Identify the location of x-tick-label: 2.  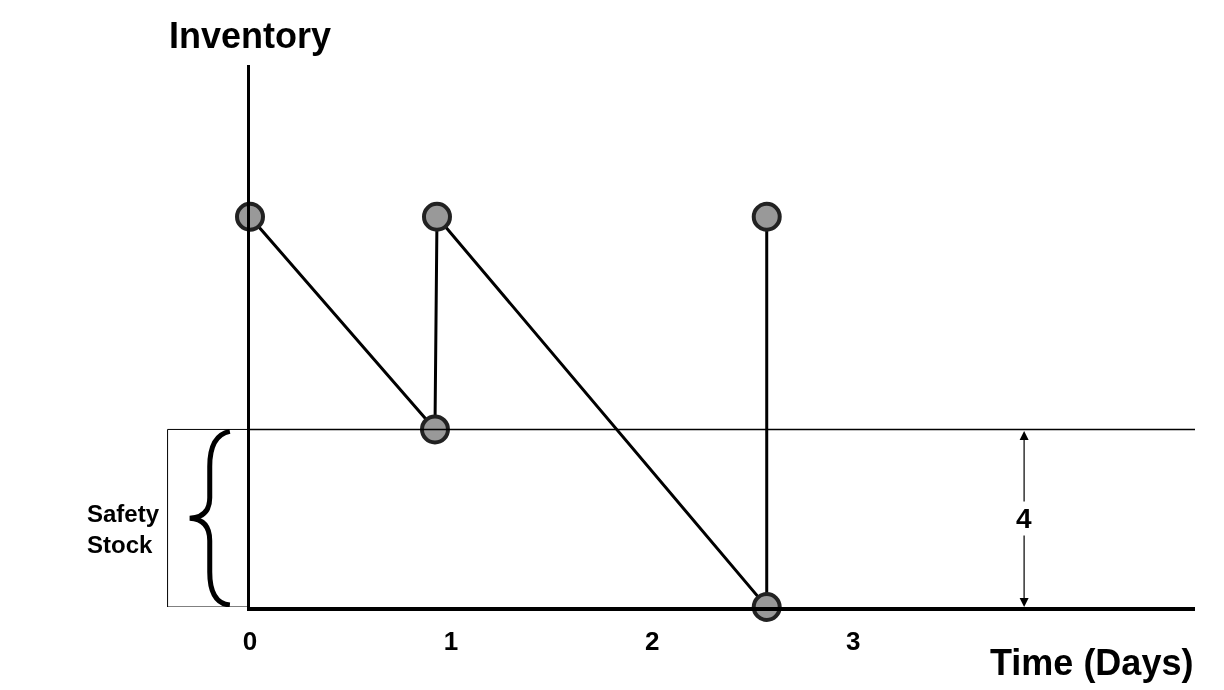
(652, 641).